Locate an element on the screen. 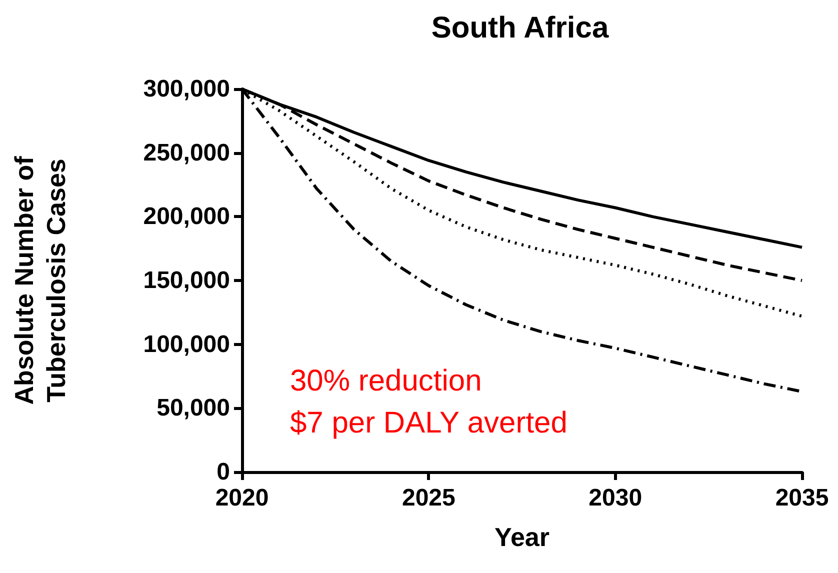 This screenshot has width=838, height=573. y-tick-label: 0 is located at coordinates (223, 472).